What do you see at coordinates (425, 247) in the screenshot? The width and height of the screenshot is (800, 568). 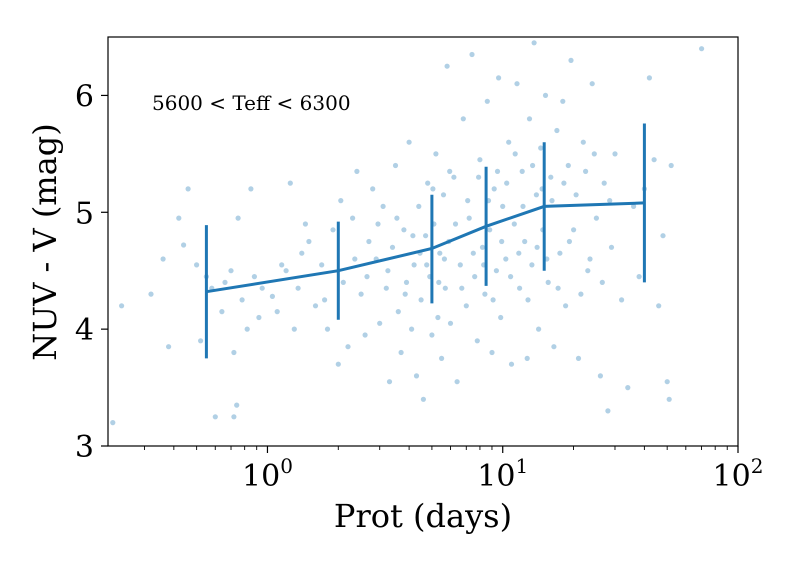 I see `binned-mean-line` at bounding box center [425, 247].